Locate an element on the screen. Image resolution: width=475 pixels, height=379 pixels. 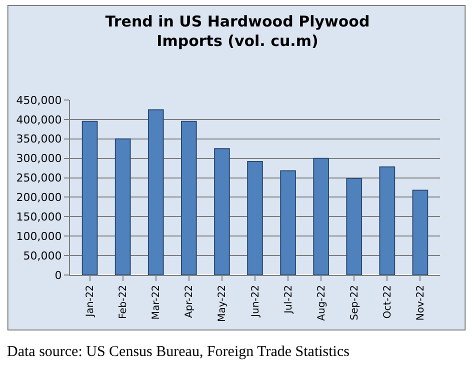
x-tick-label: Mar-22 is located at coordinates (156, 302).